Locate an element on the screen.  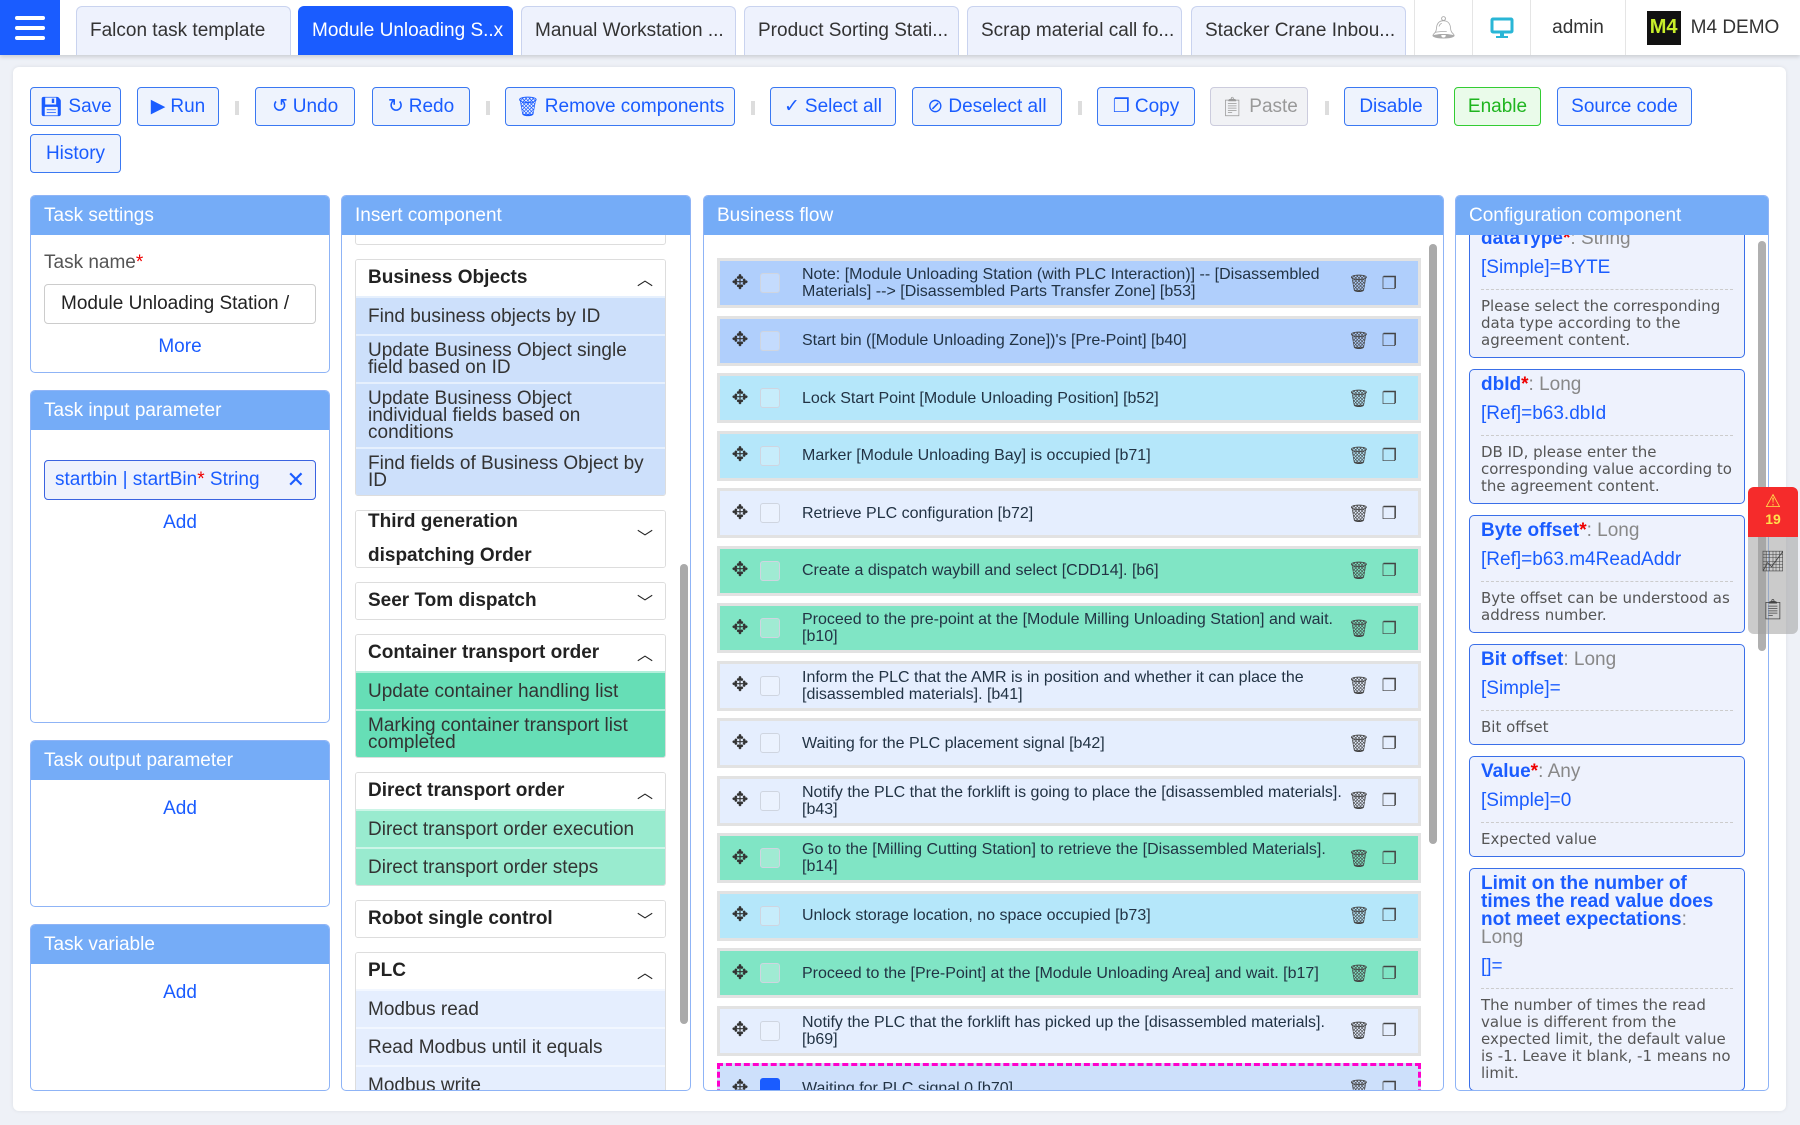
component-item: Modbus write is located at coordinates (510, 1077).